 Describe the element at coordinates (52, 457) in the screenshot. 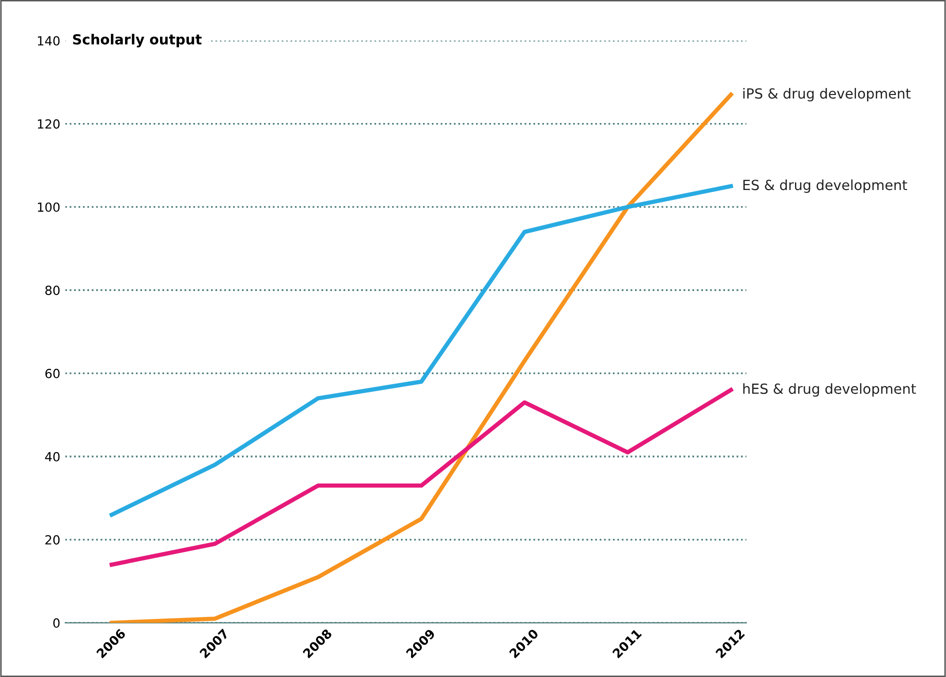

I see `y-tick-label: 40` at that location.